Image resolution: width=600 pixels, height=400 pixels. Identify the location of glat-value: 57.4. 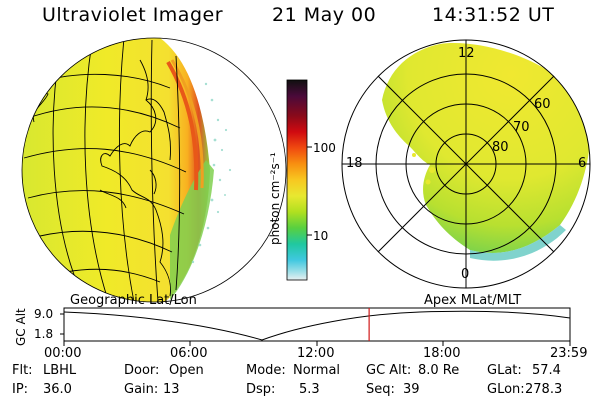
(546, 370).